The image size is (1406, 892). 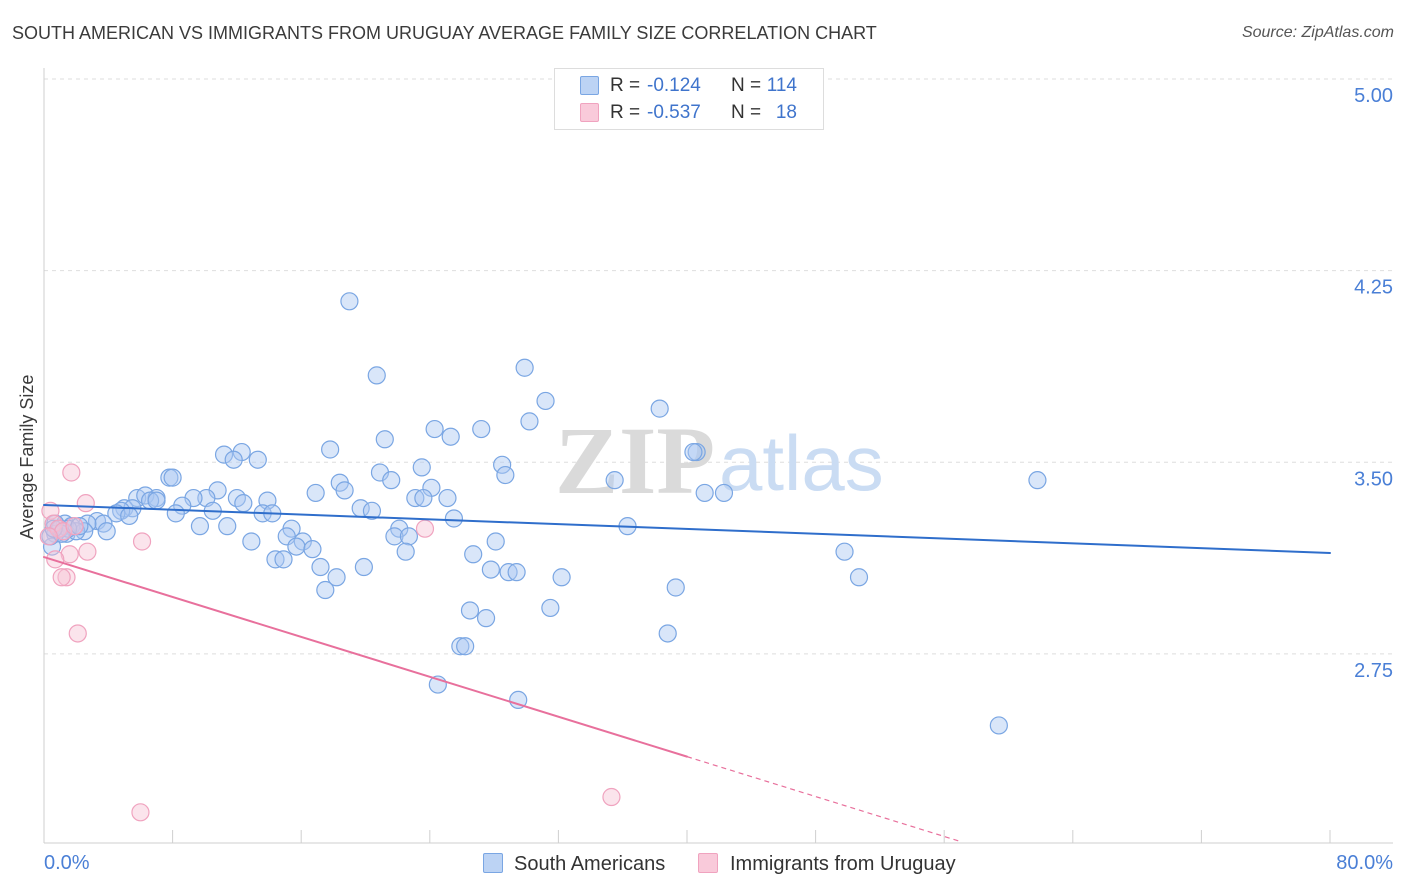 I want to click on legend-label-south-americans: South Americans, so click(x=590, y=864).